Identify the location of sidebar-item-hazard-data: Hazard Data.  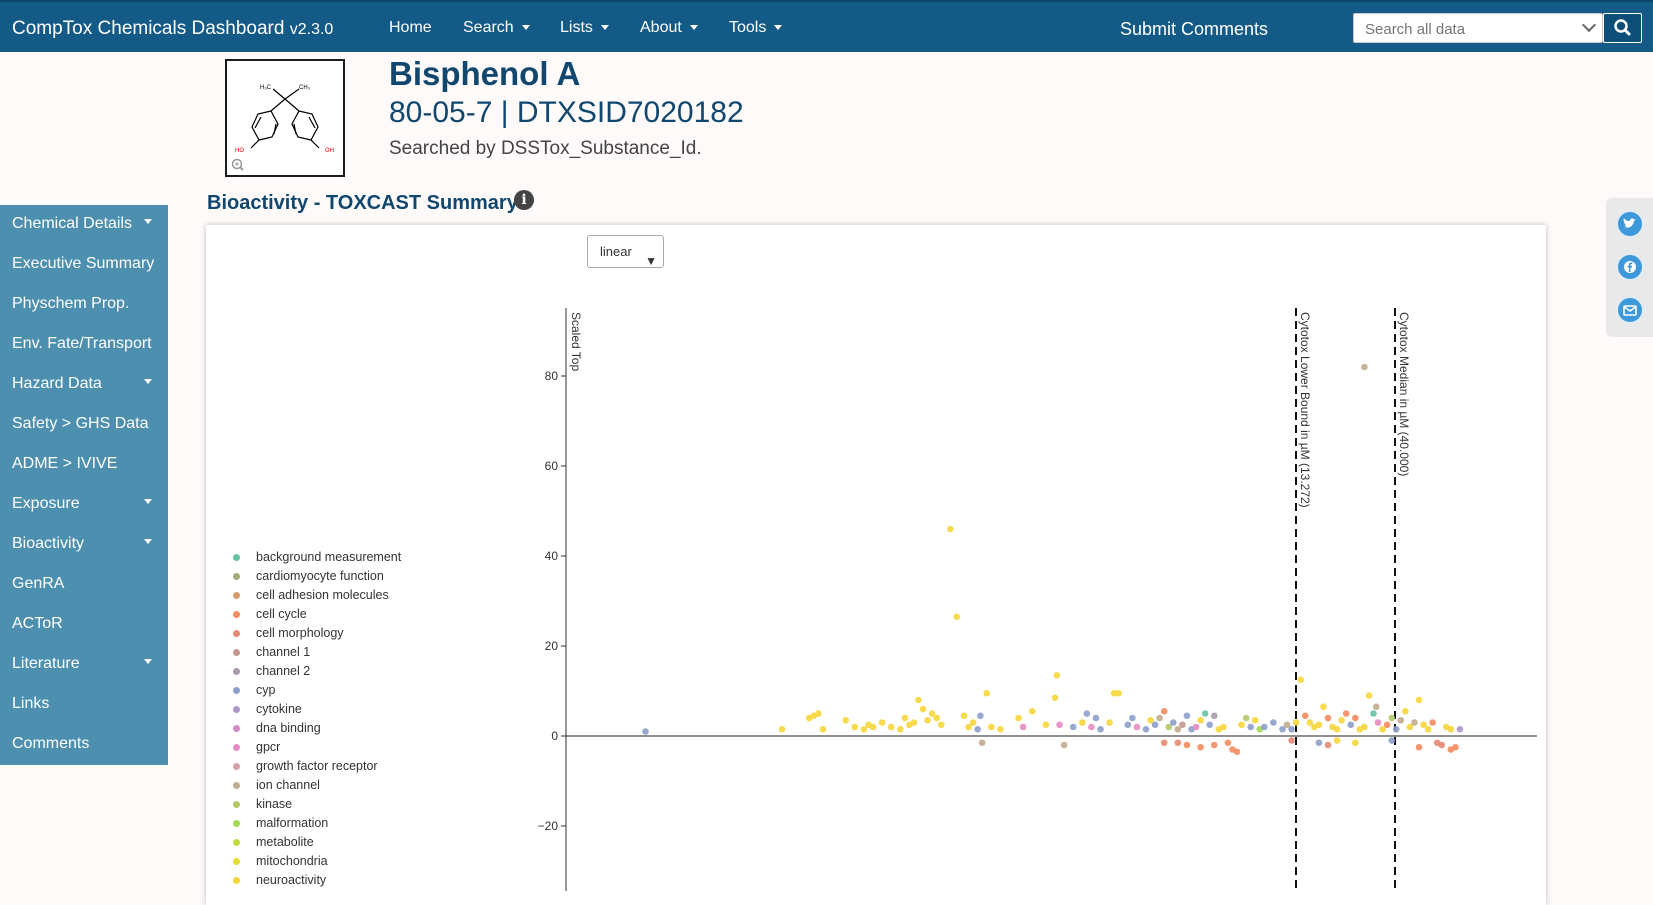
(84, 385).